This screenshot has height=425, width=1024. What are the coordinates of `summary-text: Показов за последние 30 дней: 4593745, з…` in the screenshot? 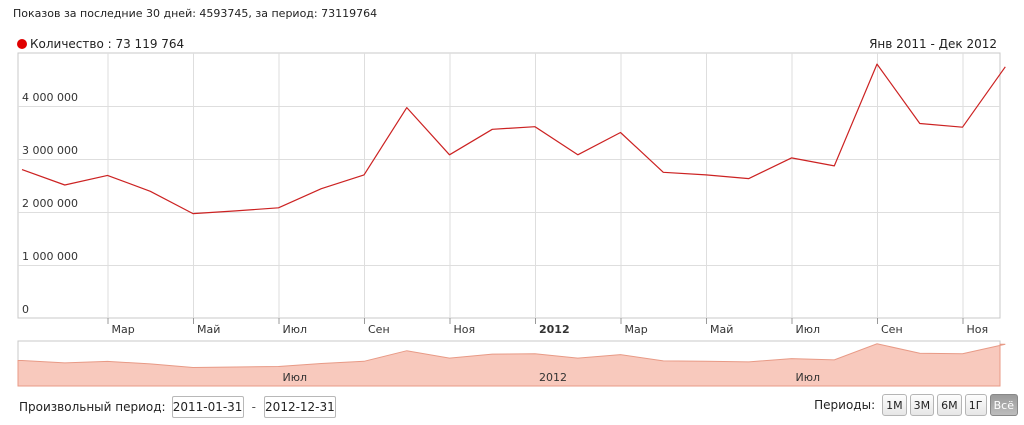 It's located at (195, 13).